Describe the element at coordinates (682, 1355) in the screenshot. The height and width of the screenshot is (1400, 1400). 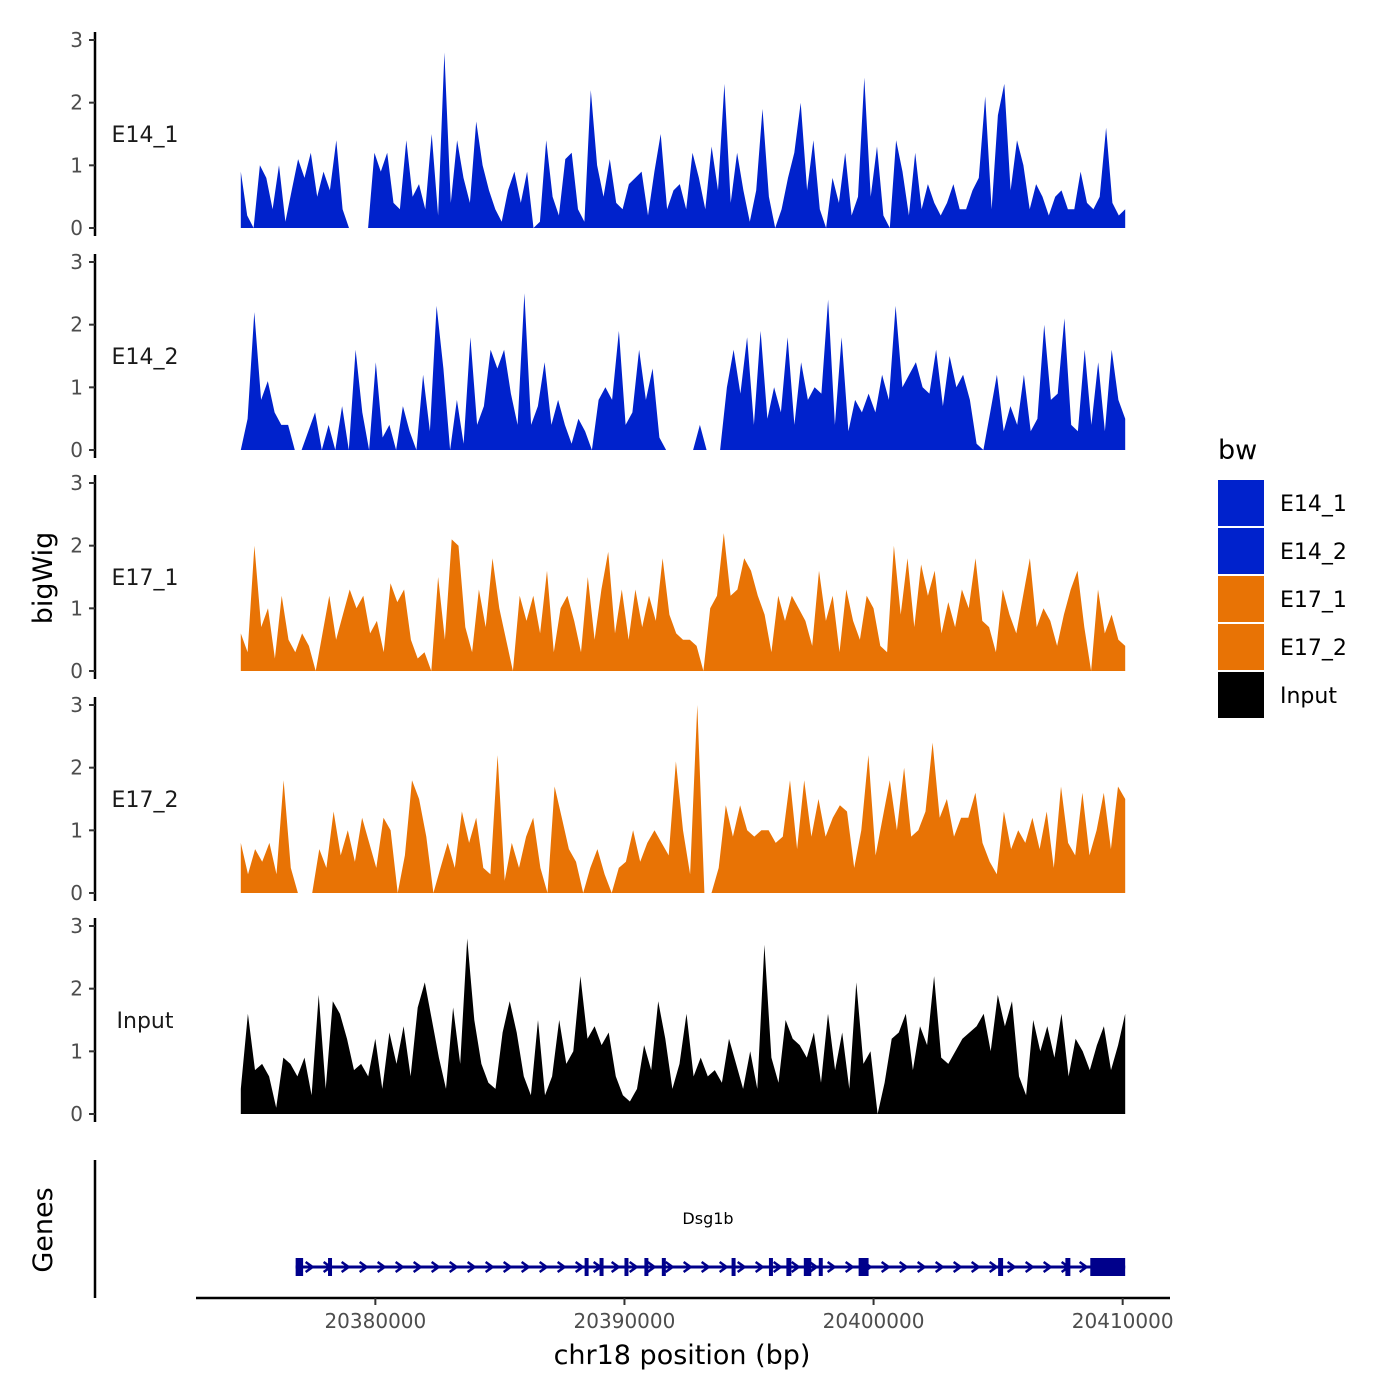
I see `x-axis-title: chr18 position (bp)` at that location.